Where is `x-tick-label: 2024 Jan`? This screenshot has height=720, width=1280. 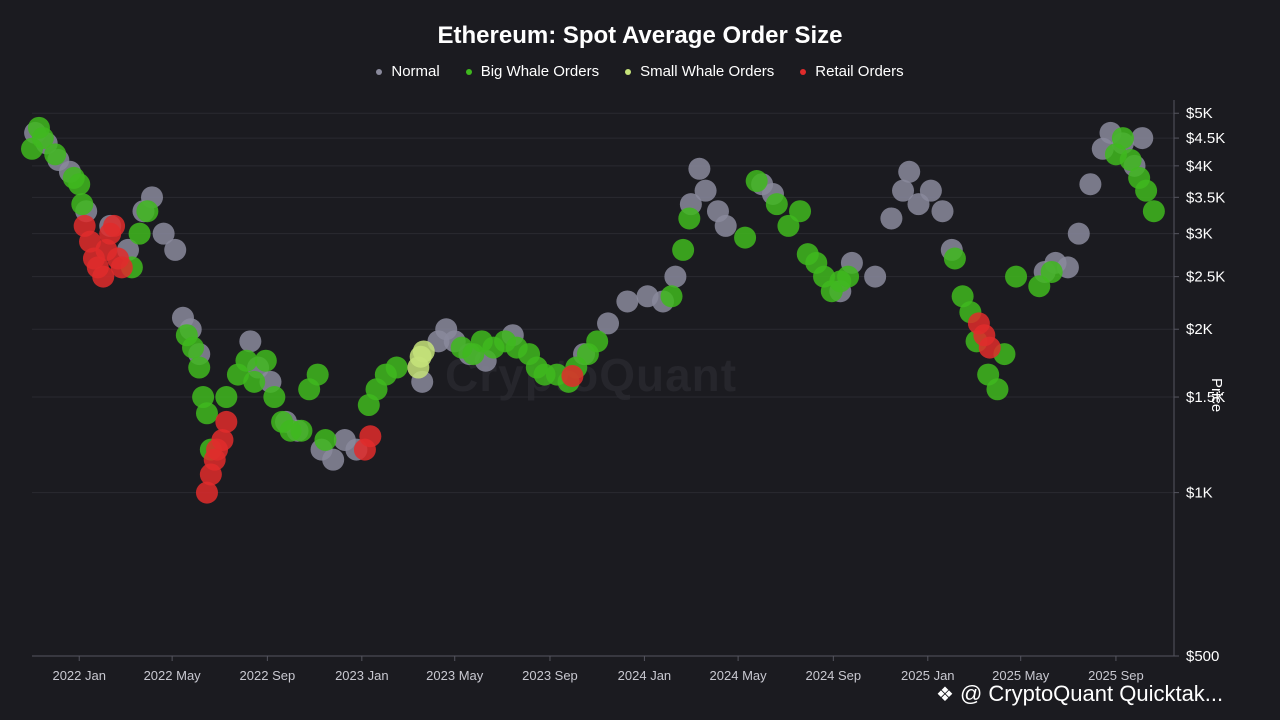 x-tick-label: 2024 Jan is located at coordinates (645, 675).